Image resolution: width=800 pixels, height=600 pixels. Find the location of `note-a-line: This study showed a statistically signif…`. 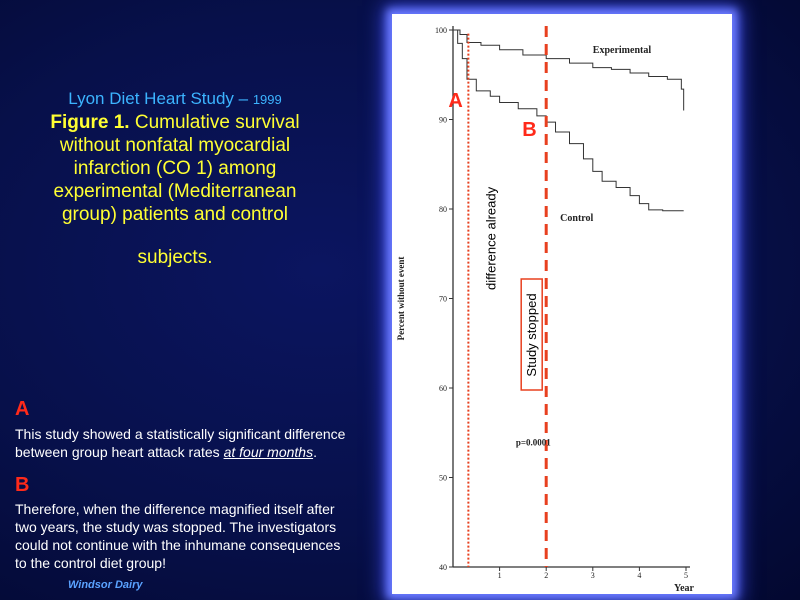

note-a-line: This study showed a statistically signif… is located at coordinates (180, 434).